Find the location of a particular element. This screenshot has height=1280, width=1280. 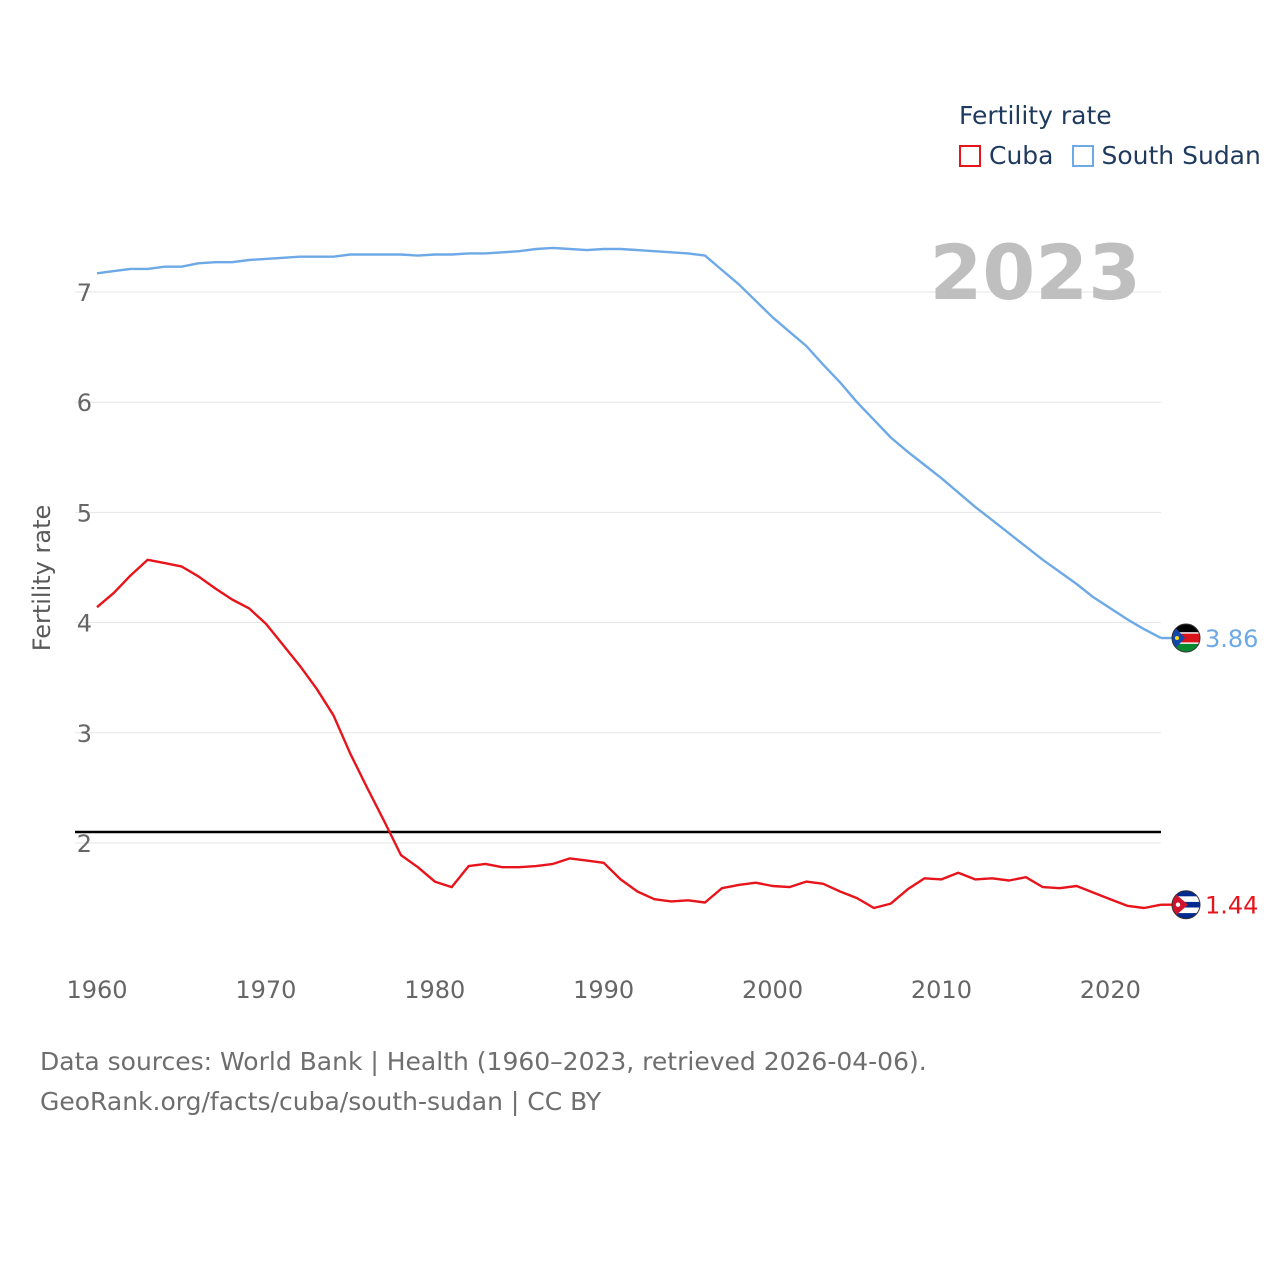

y-tick-label: 2 is located at coordinates (84, 844).